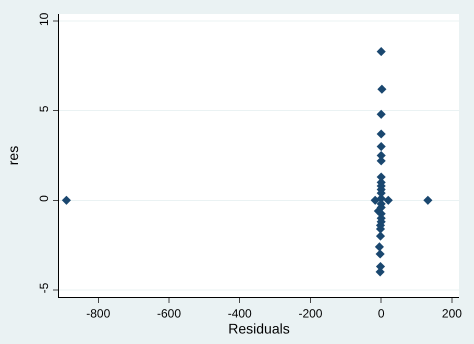 This screenshot has height=344, width=474. I want to click on x-tick-label: -800, so click(98, 313).